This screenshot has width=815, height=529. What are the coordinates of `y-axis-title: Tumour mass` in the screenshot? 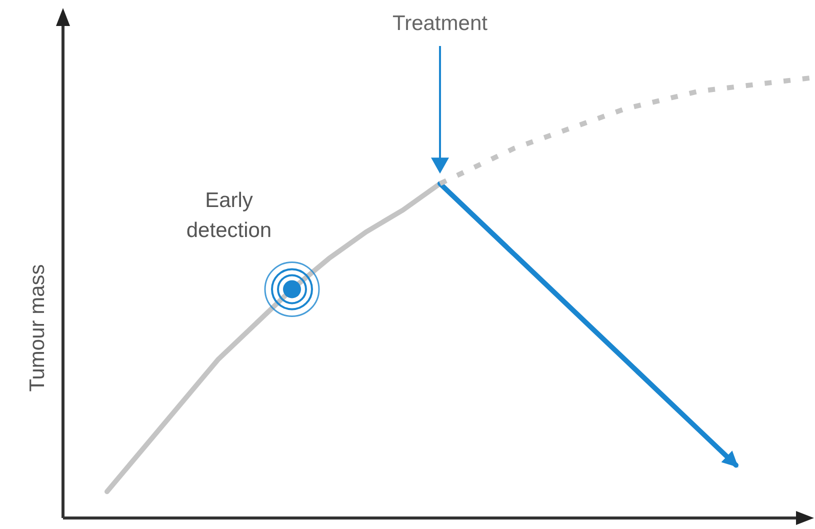 It's located at (37, 328).